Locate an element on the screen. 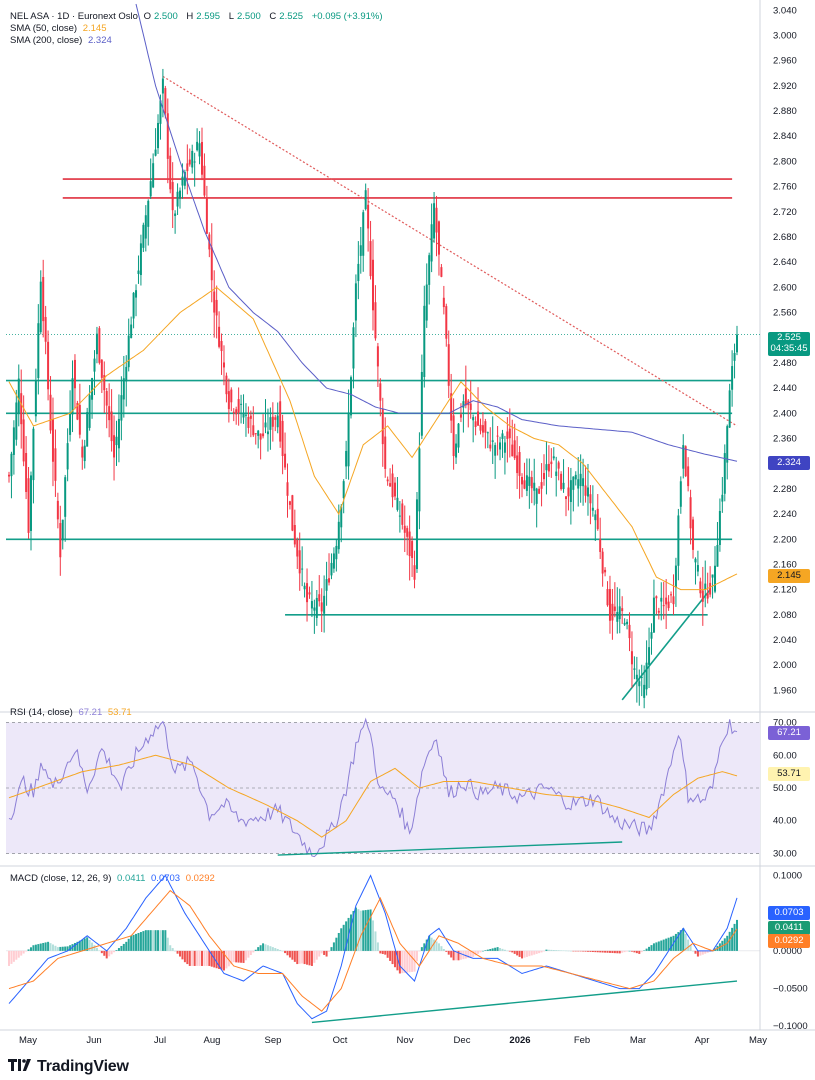 The image size is (815, 1080). rsi-tick-label-1: 60.00 is located at coordinates (785, 755).